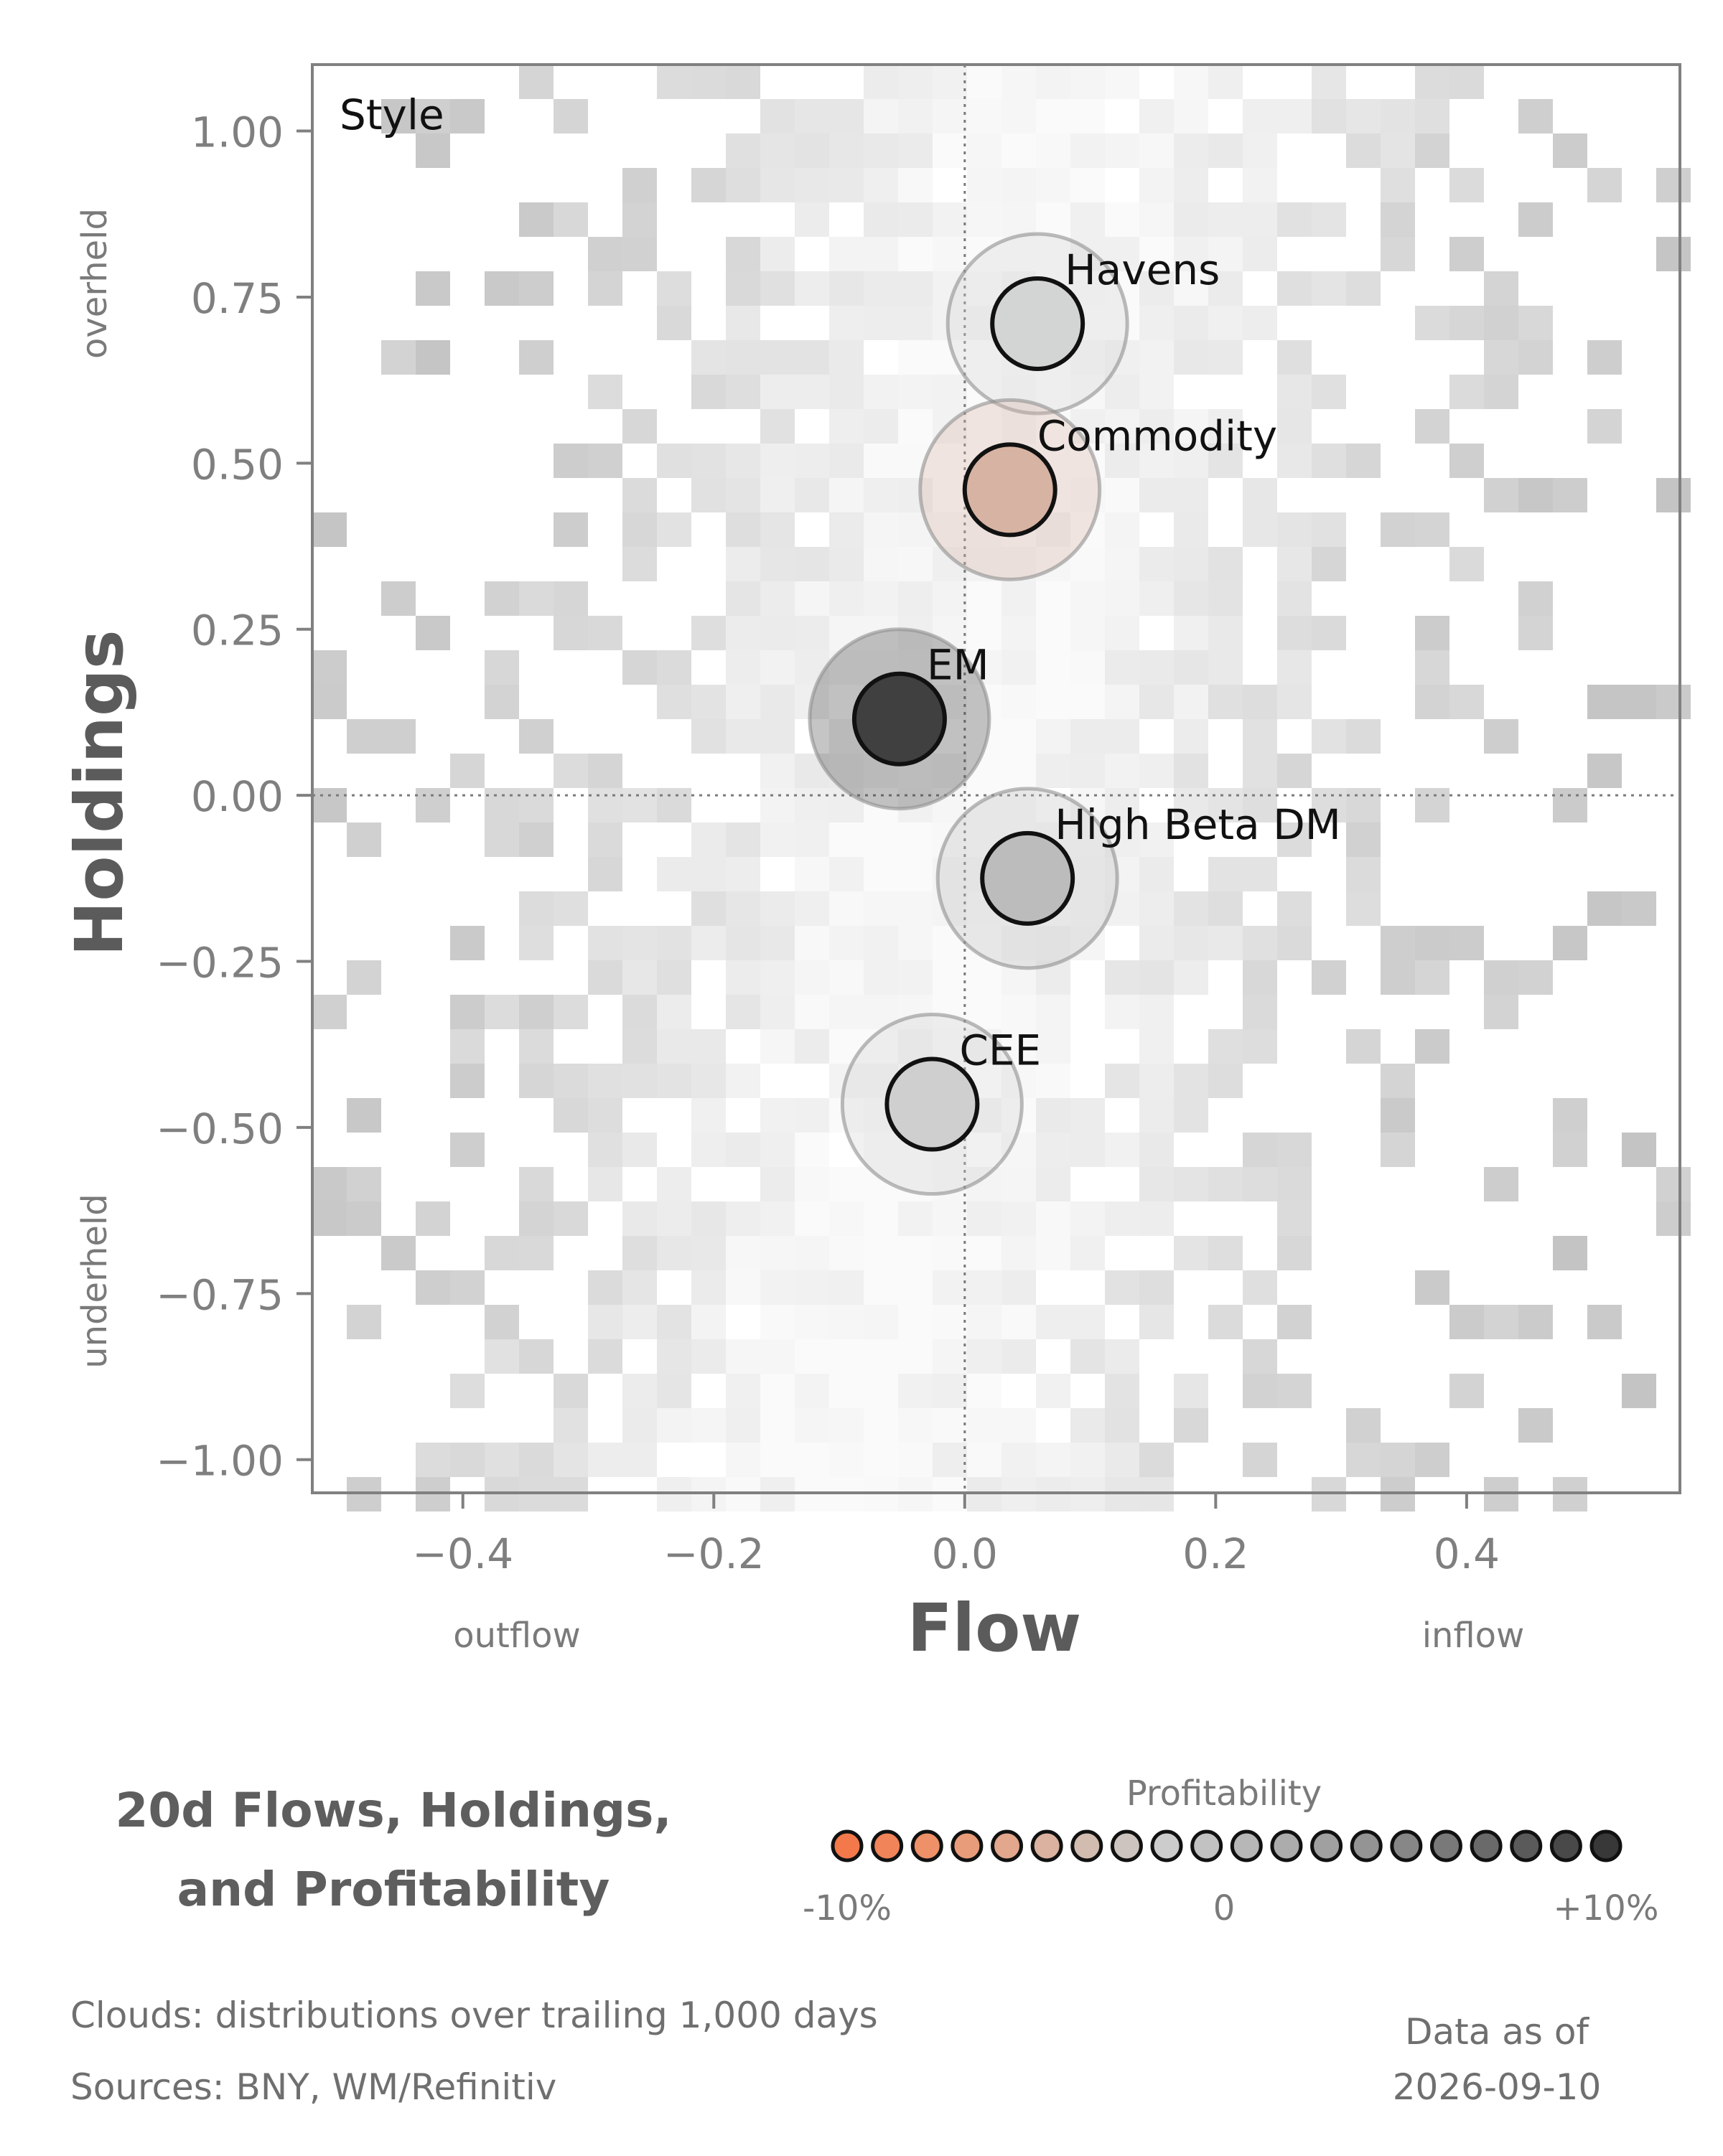  What do you see at coordinates (237, 464) in the screenshot?
I see `y-tick-label: 0.50` at bounding box center [237, 464].